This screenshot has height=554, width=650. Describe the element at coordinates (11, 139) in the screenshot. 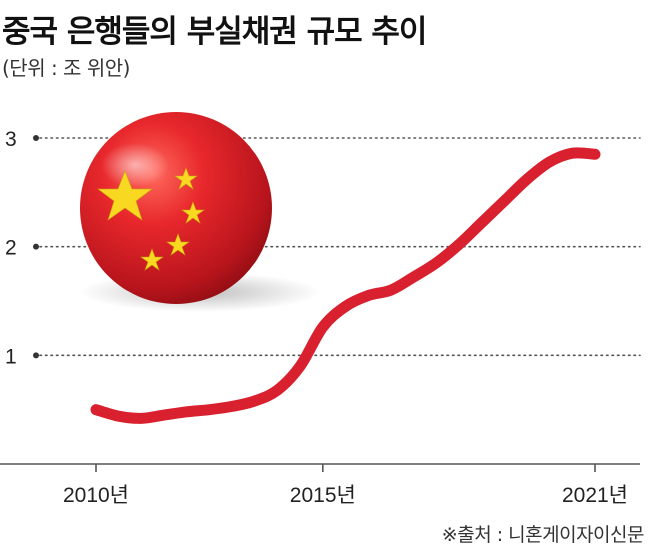

I see `y-tick-label: 3` at that location.